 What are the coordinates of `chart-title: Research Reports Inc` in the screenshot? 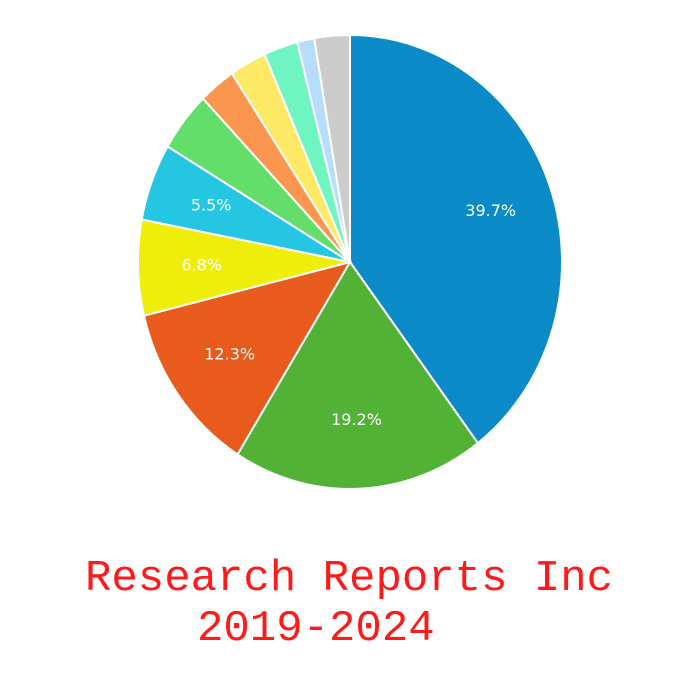 It's located at (349, 579).